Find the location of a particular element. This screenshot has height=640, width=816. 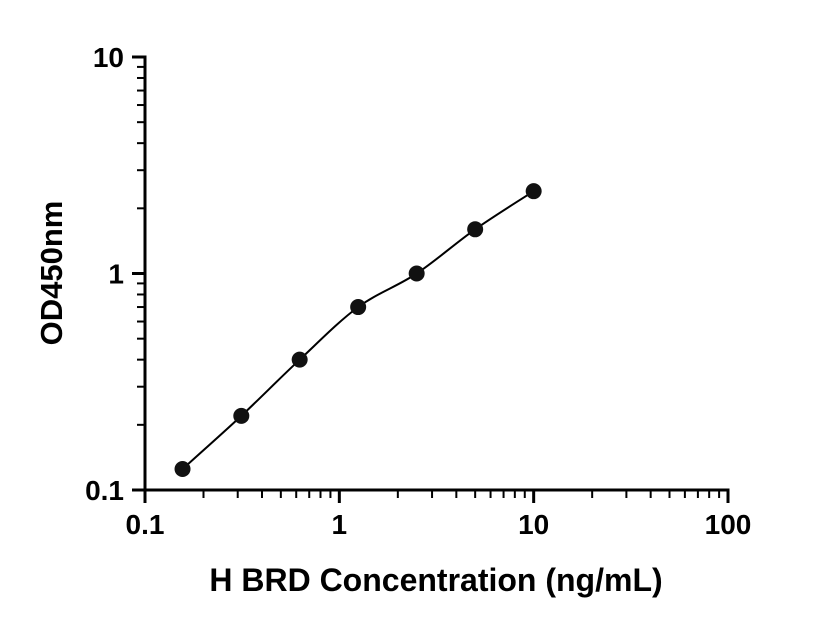

x-tick-label: 100 is located at coordinates (728, 524).